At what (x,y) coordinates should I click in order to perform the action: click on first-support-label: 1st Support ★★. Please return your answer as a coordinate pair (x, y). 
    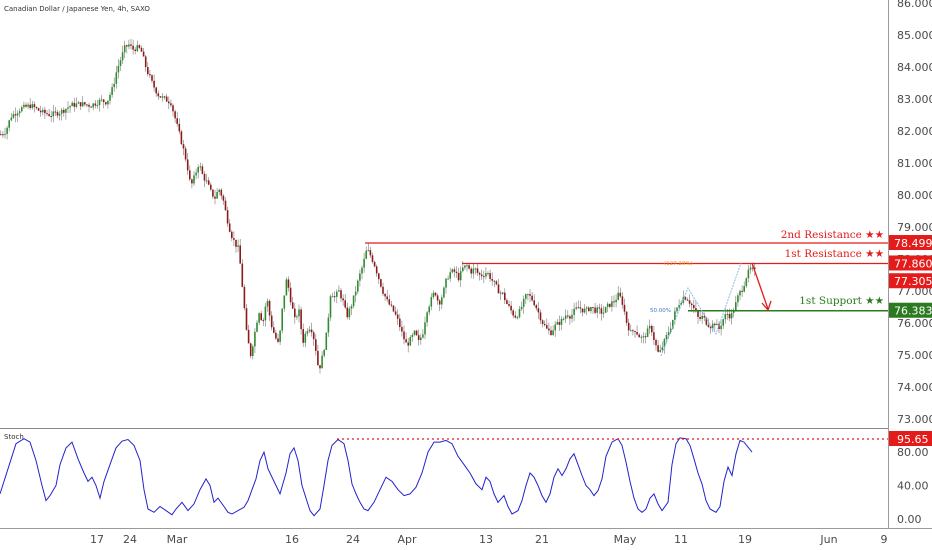
    Looking at the image, I should click on (841, 301).